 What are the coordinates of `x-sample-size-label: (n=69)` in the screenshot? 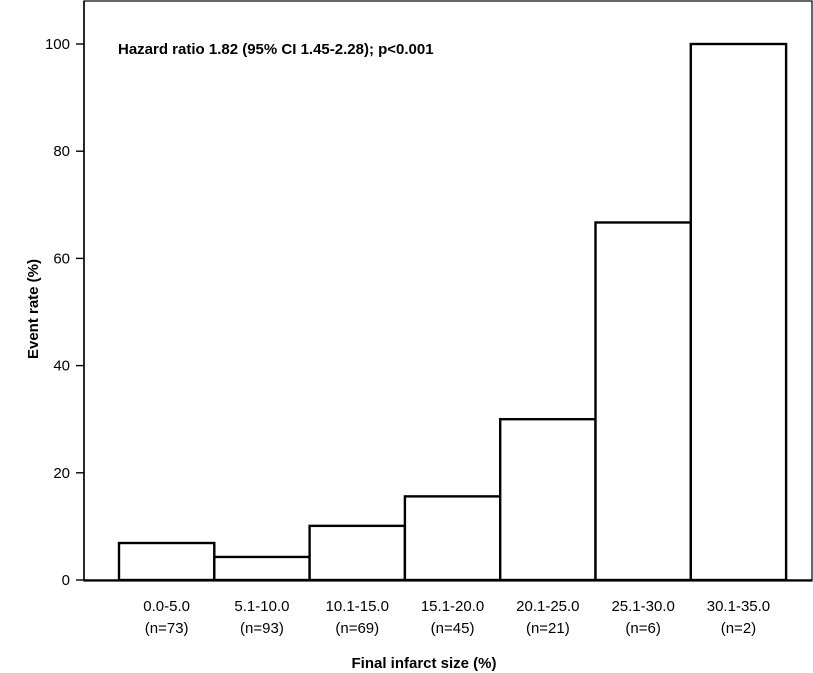 It's located at (357, 628).